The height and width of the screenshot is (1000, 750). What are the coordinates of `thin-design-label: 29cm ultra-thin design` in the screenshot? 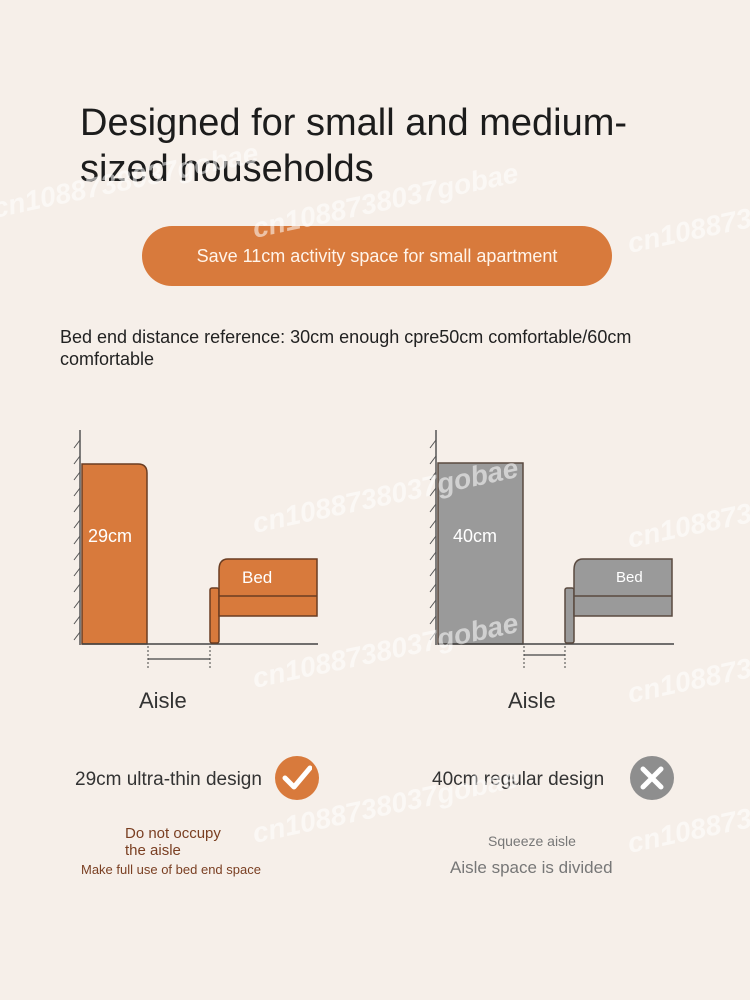 It's located at (168, 779).